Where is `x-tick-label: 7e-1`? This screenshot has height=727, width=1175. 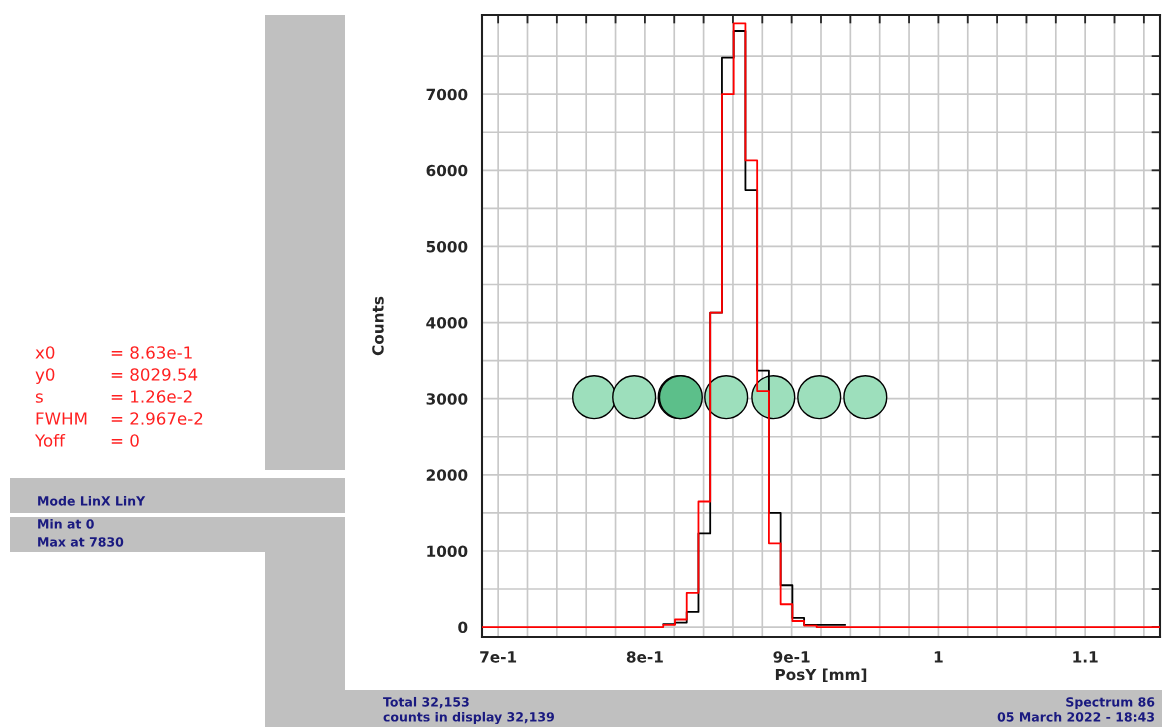 x-tick-label: 7e-1 is located at coordinates (498, 657).